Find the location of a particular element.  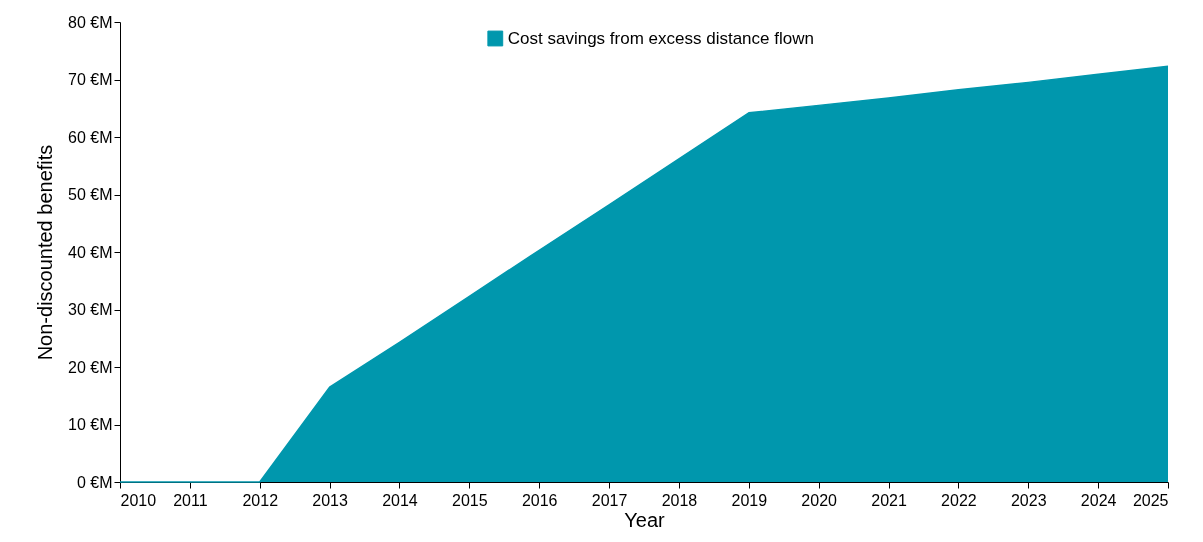

x-tick-label: 2019 is located at coordinates (749, 500).